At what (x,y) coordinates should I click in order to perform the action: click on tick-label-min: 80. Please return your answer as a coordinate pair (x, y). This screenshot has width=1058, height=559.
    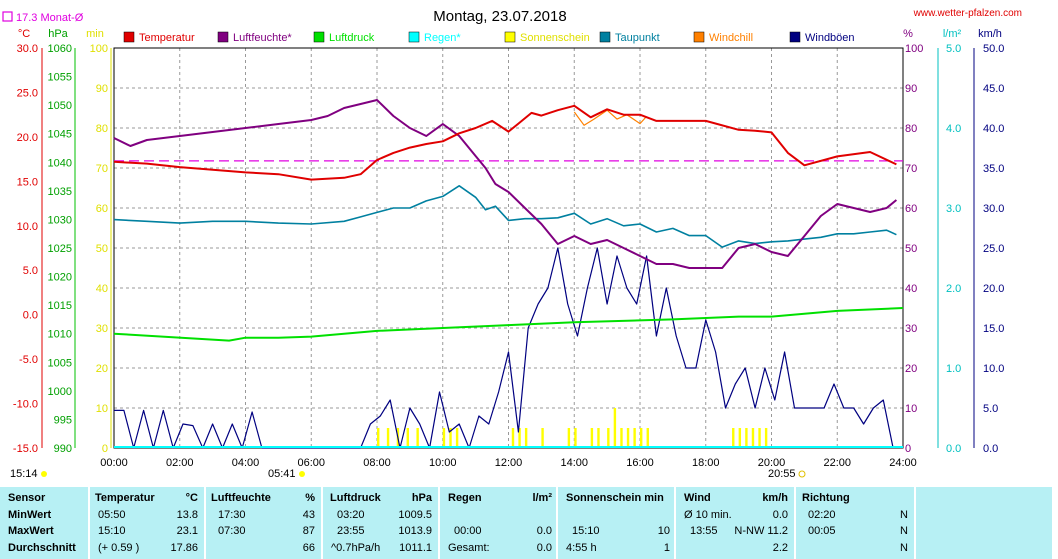
    Looking at the image, I should click on (102, 129).